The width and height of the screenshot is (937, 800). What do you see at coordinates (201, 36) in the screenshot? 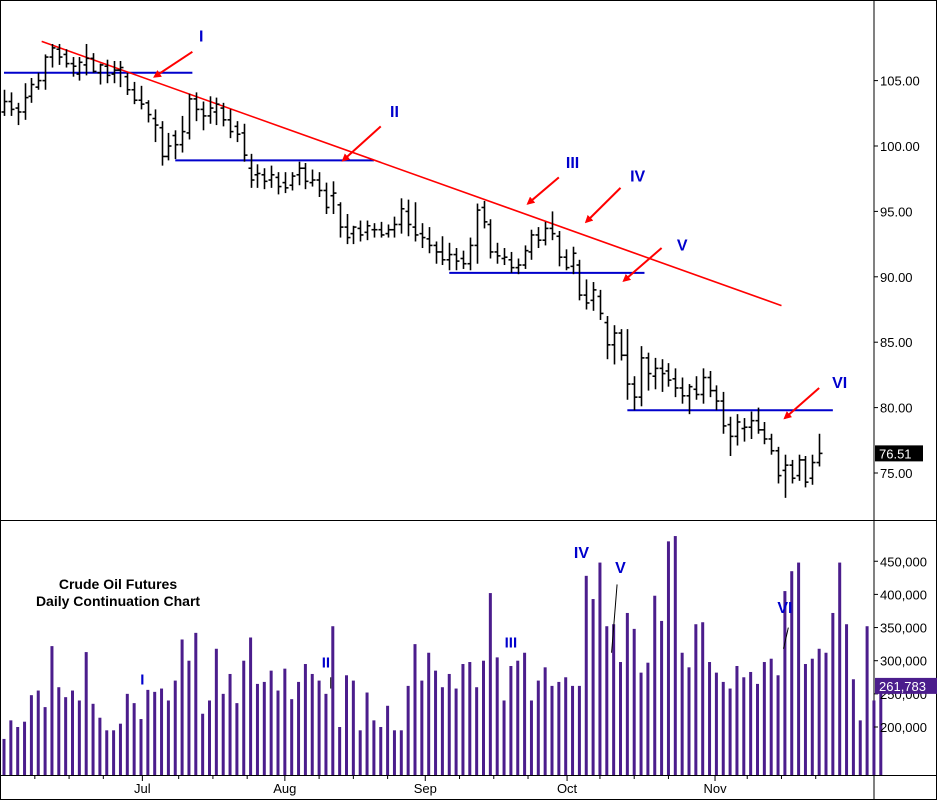
I see `annotation-label-i: I` at bounding box center [201, 36].